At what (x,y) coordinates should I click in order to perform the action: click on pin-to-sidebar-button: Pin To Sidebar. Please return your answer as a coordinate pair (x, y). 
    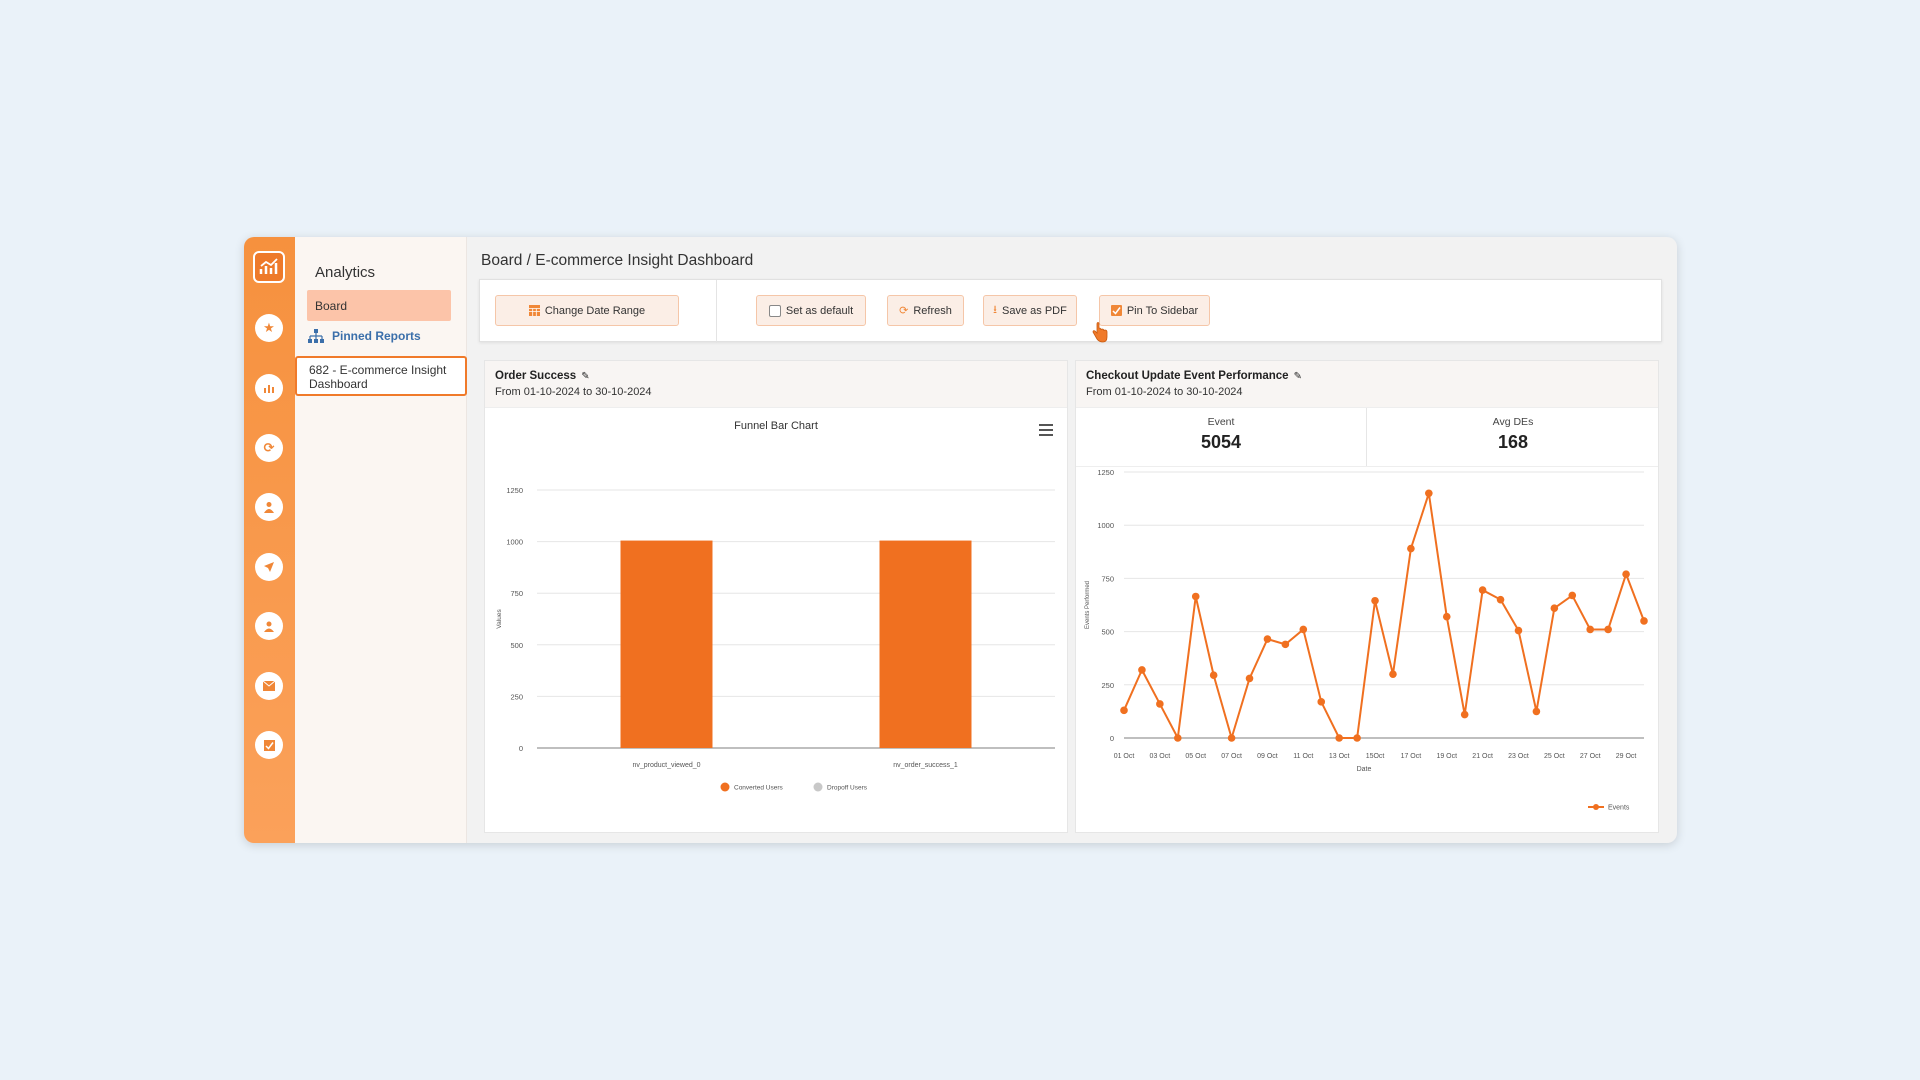
    Looking at the image, I should click on (1154, 310).